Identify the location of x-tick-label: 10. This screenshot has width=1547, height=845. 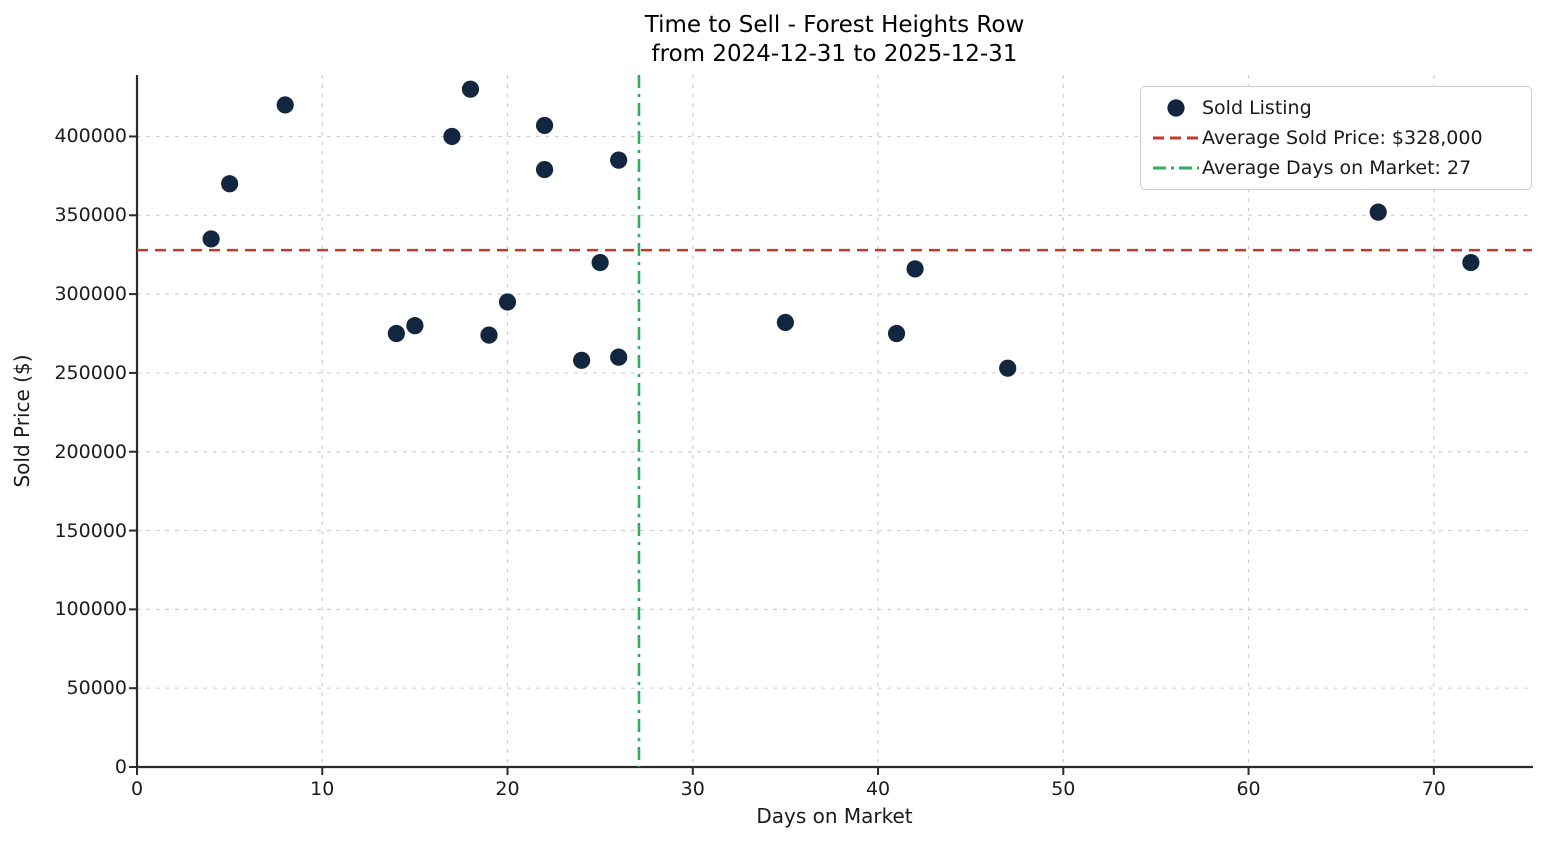
(322, 789).